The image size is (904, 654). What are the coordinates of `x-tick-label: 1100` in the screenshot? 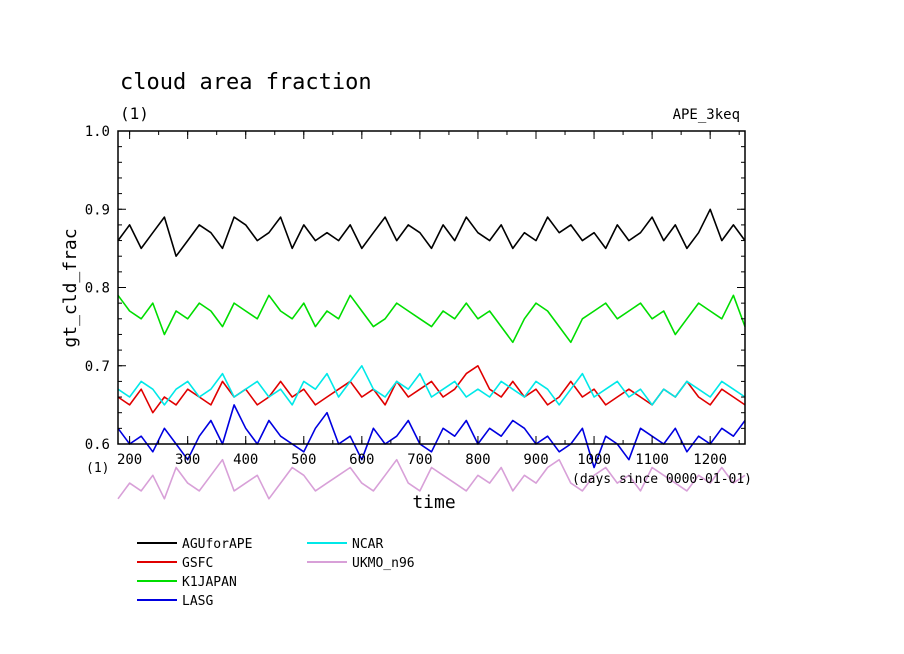 It's located at (652, 460).